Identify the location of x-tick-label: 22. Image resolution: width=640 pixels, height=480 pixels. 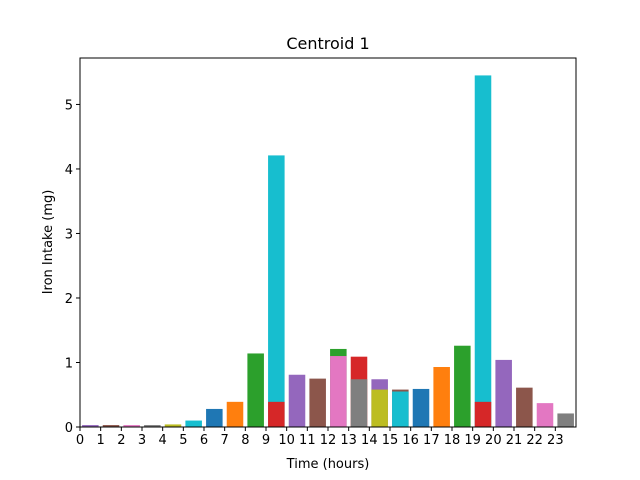
(534, 440).